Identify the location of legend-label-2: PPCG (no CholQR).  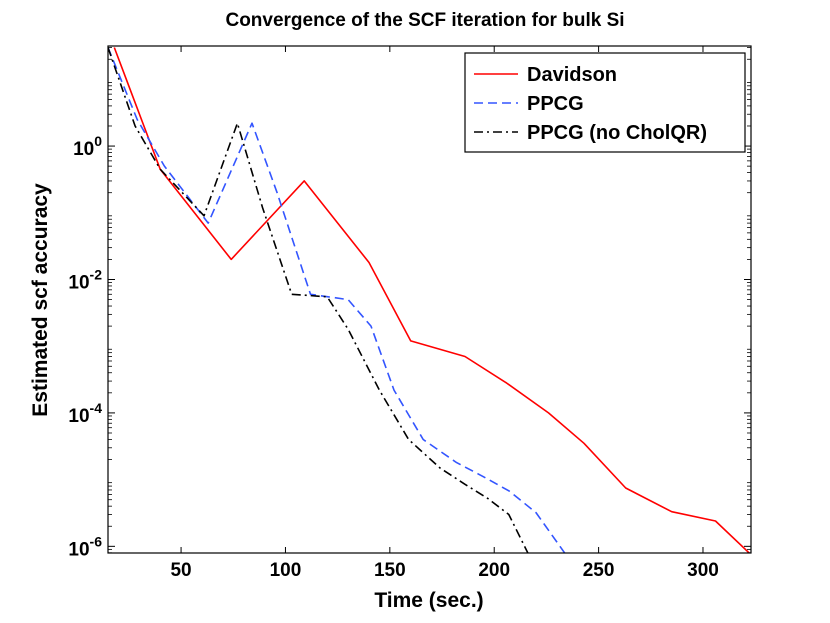
(617, 133).